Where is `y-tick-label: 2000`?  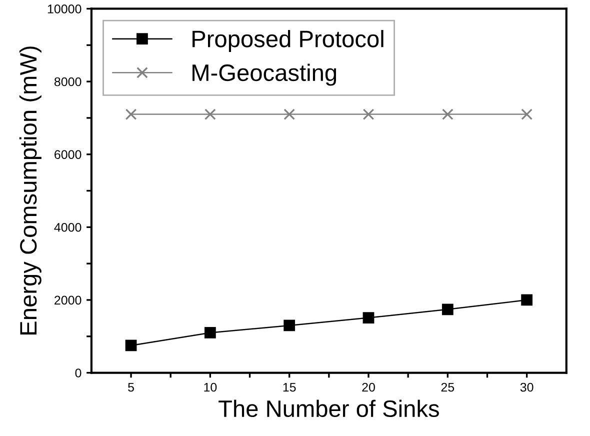
y-tick-label: 2000 is located at coordinates (68, 300).